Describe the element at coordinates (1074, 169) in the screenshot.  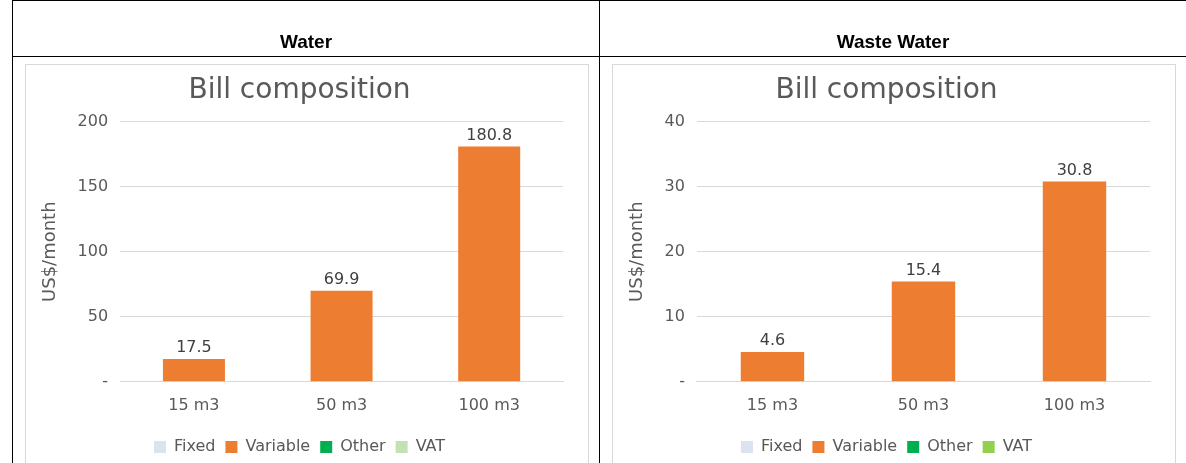
I see `data-label: 30.8` at that location.